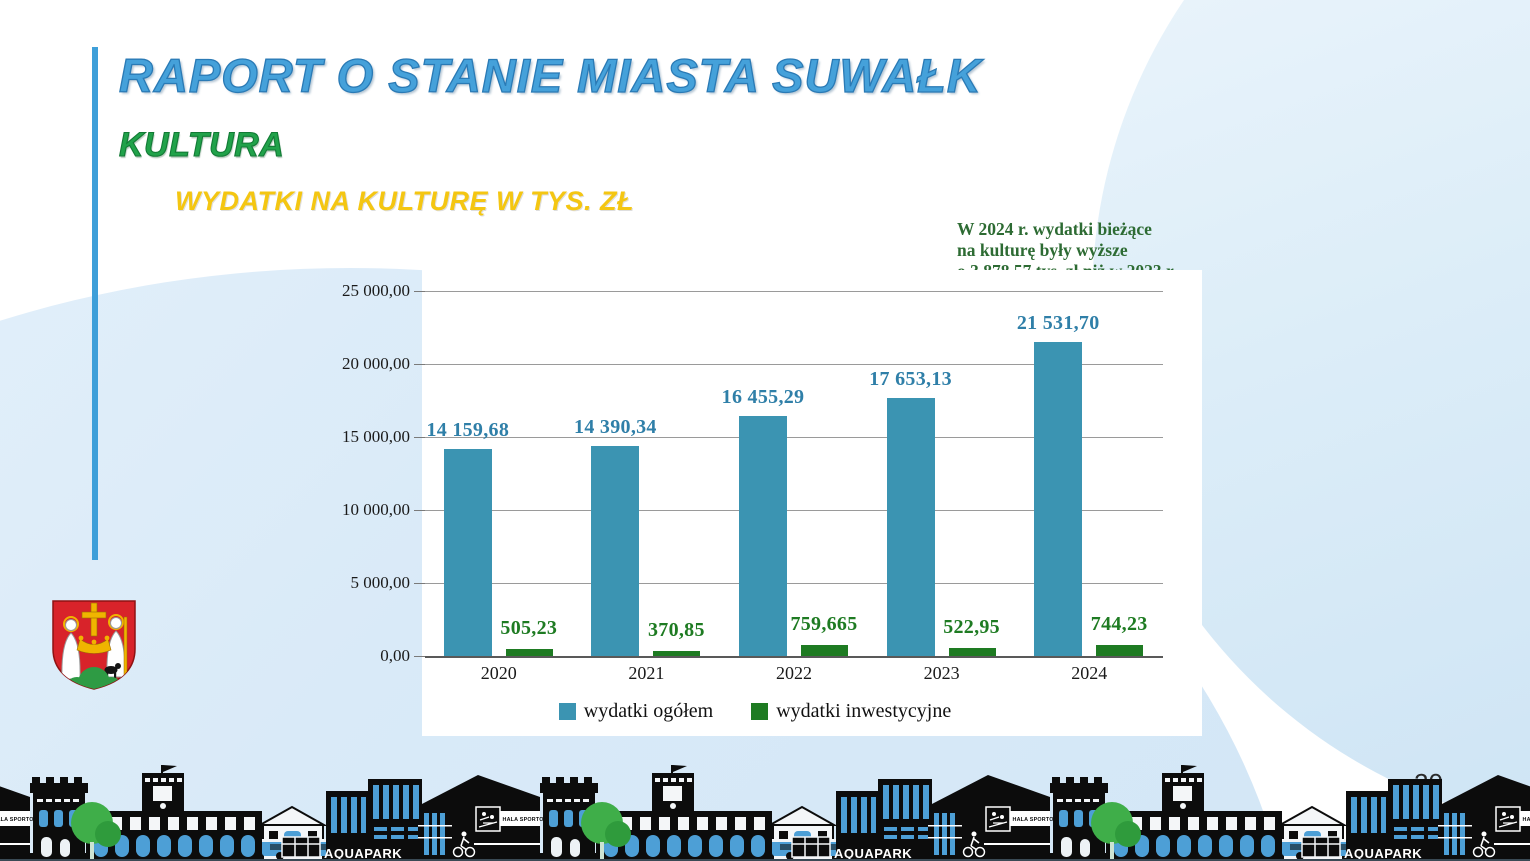 This screenshot has height=861, width=1530. Describe the element at coordinates (376, 290) in the screenshot. I see `y-tick-label: 25 000,00` at that location.